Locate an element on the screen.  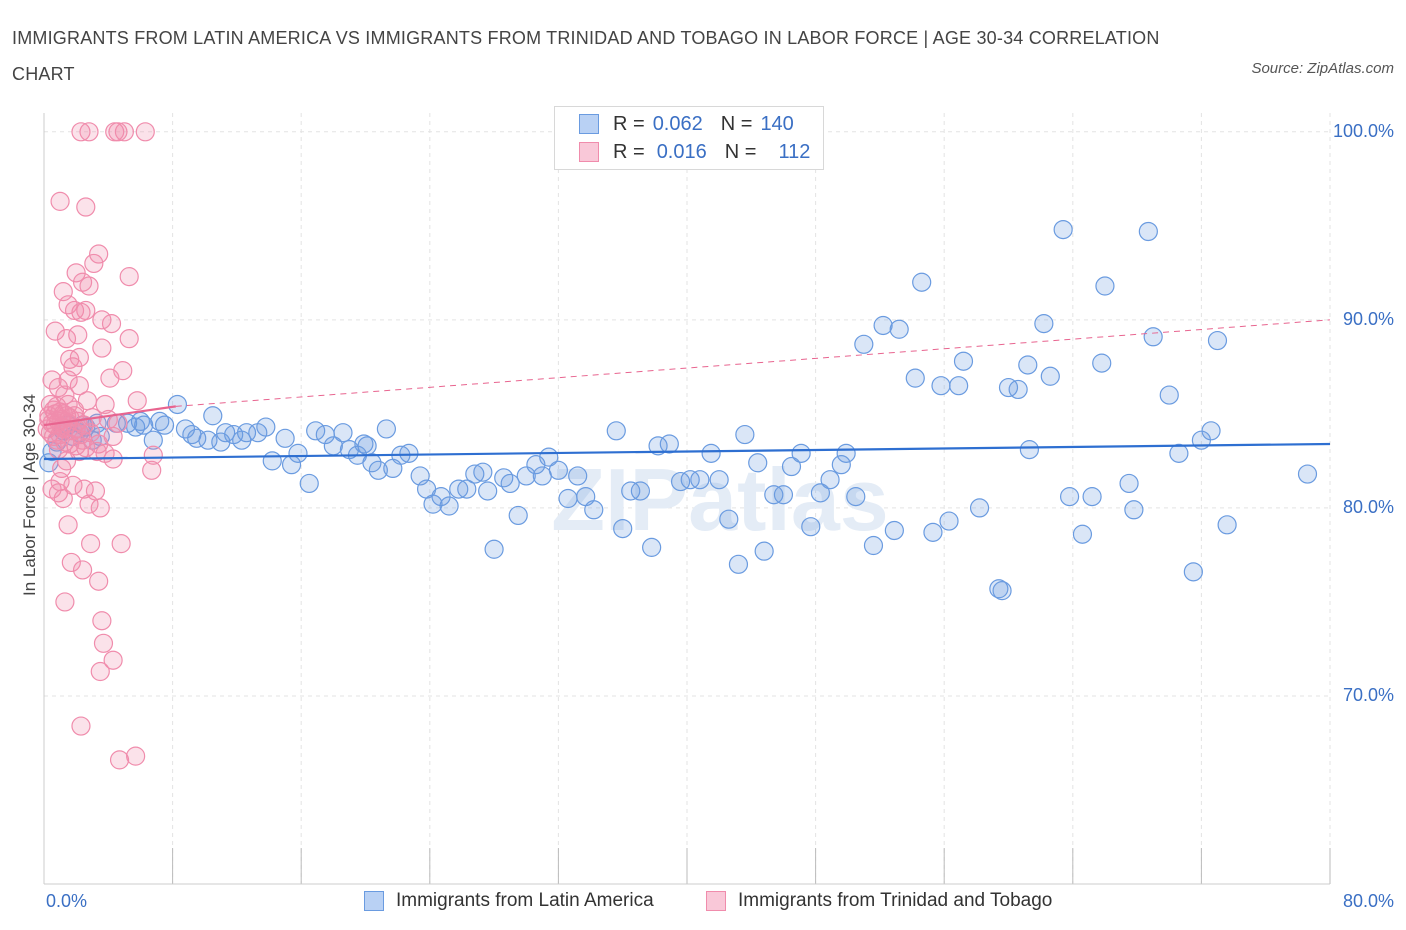
n-label: N = is located at coordinates (740, 151).